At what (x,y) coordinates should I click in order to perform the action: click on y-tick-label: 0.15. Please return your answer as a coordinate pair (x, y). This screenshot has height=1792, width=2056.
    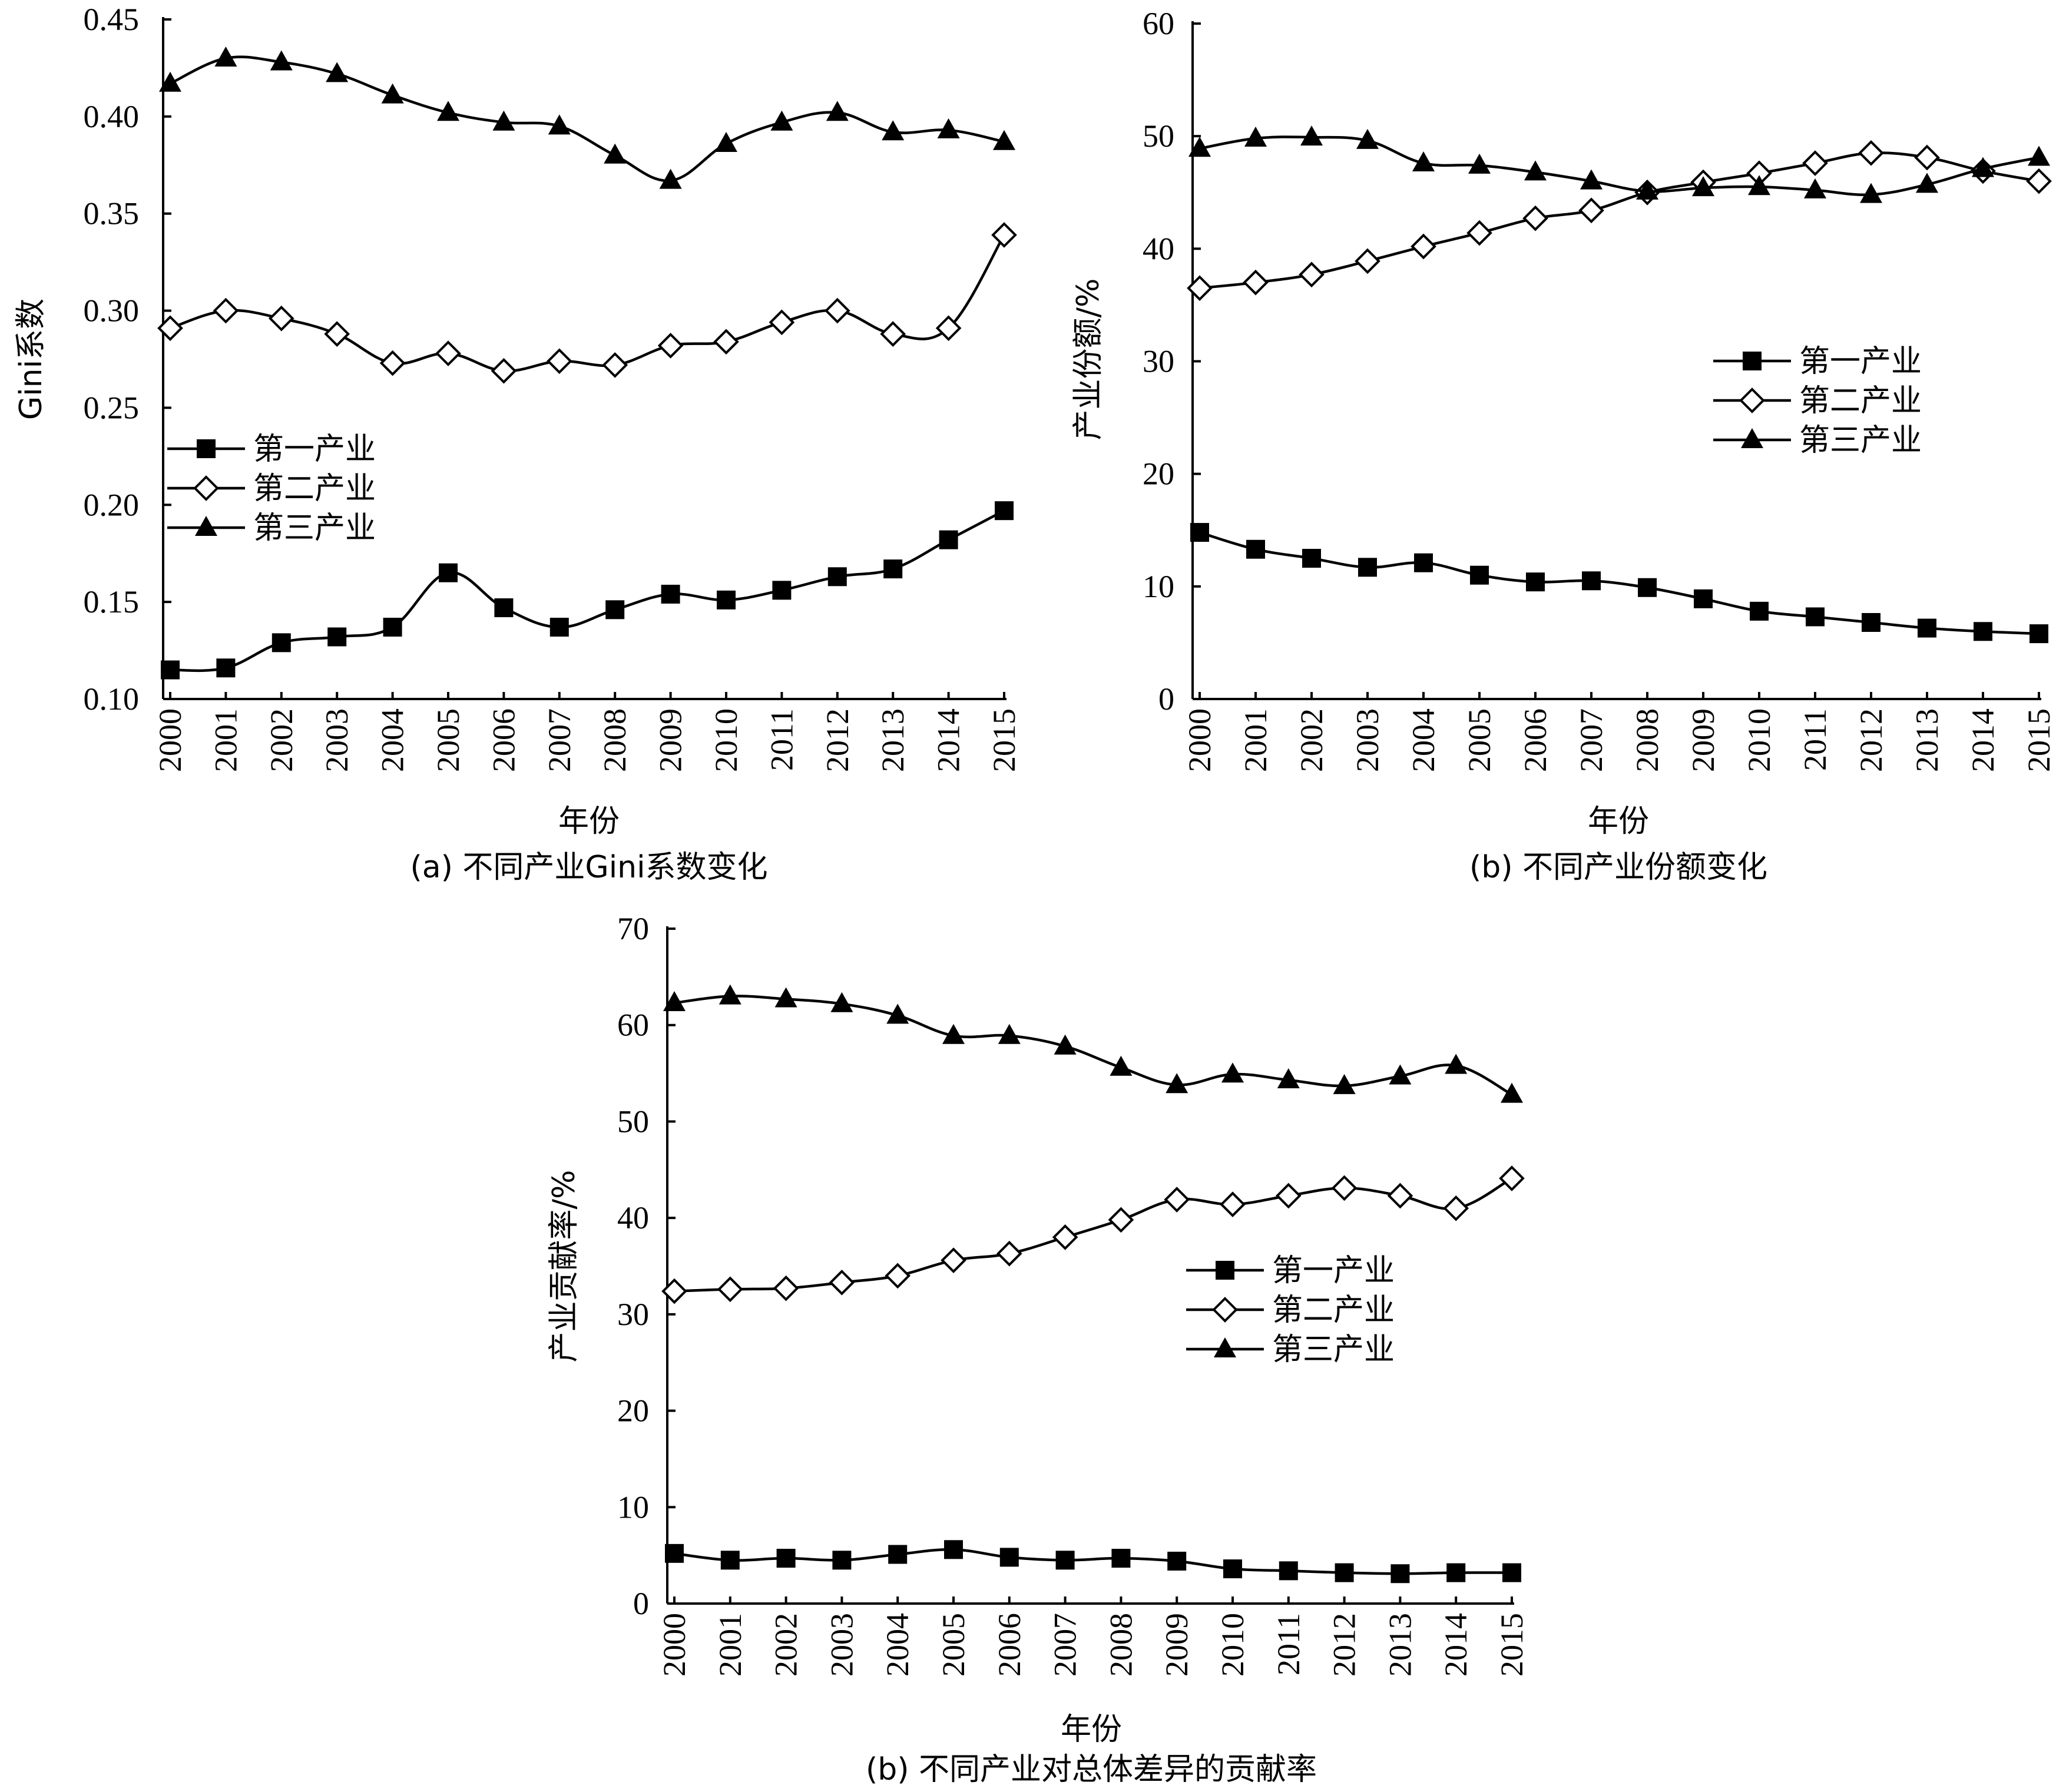
    Looking at the image, I should click on (112, 602).